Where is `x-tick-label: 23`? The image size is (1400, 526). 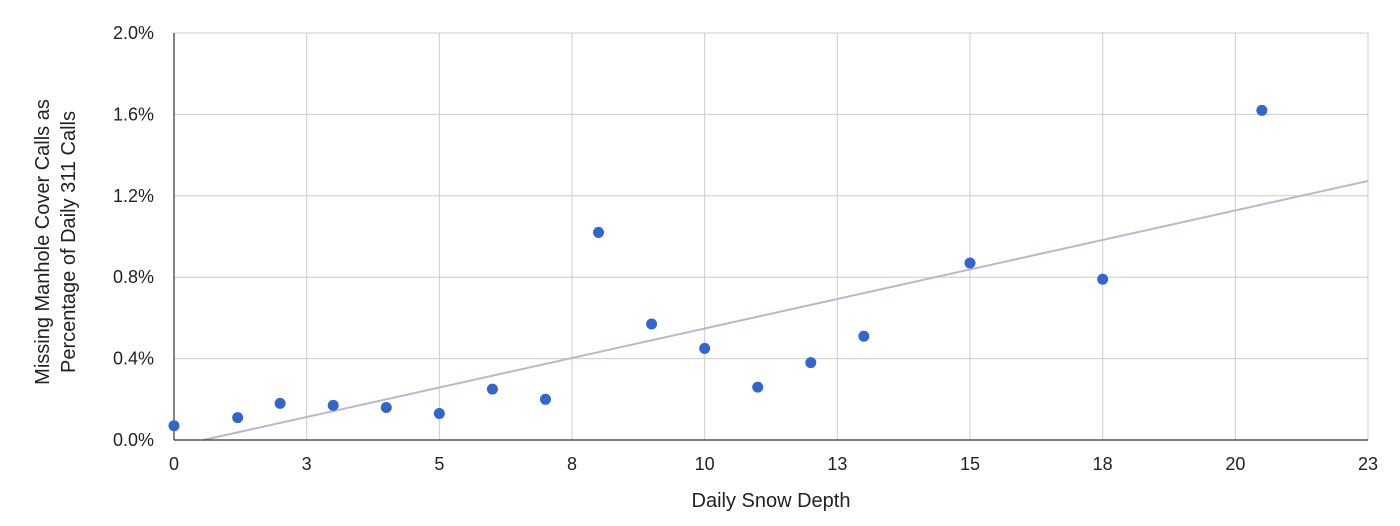 x-tick-label: 23 is located at coordinates (1368, 464).